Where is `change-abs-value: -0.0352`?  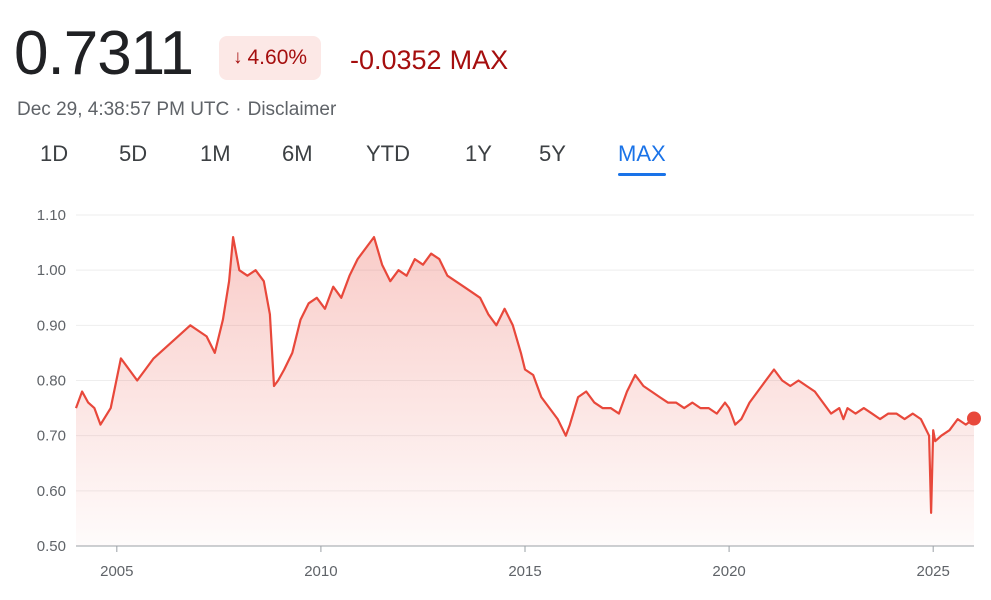 change-abs-value: -0.0352 is located at coordinates (396, 60).